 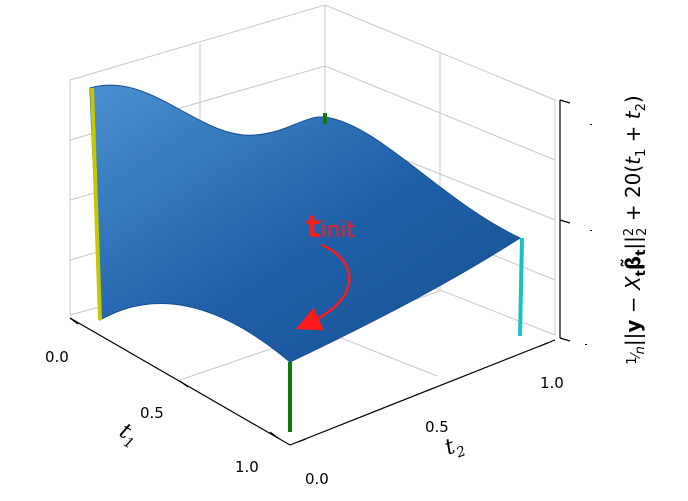 What do you see at coordinates (437, 427) in the screenshot?
I see `t2-tick-1: 0.5` at bounding box center [437, 427].